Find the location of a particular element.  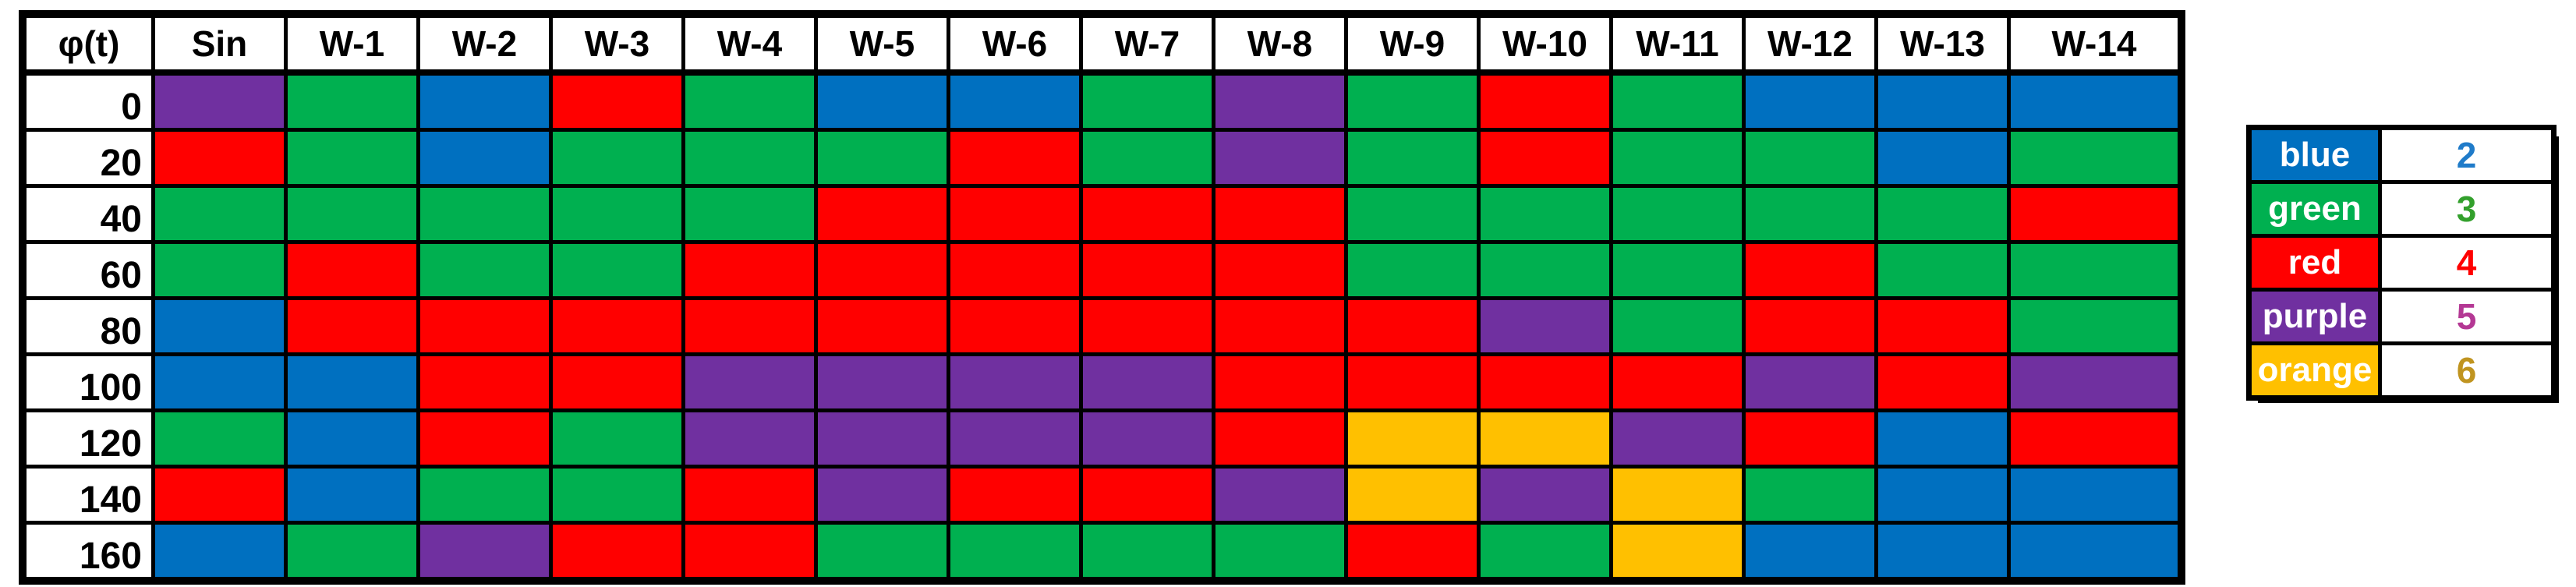

row-label-0: 0 is located at coordinates (89, 102).